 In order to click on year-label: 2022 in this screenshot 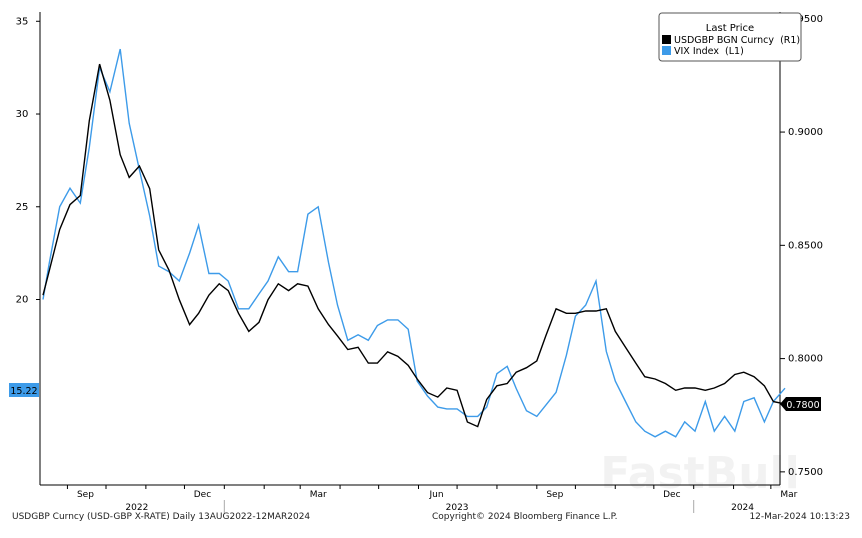, I will do `click(136, 508)`.